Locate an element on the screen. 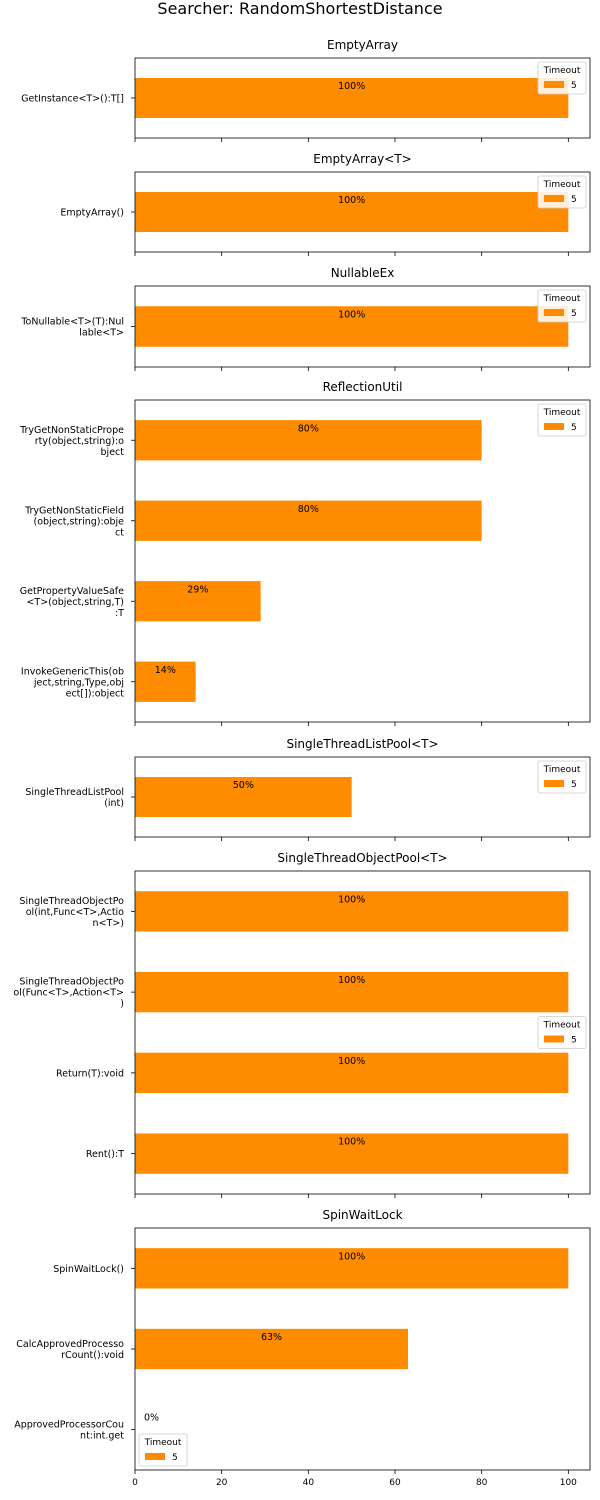 This screenshot has height=1500, width=600. category-label: Rent():T is located at coordinates (105, 1154).